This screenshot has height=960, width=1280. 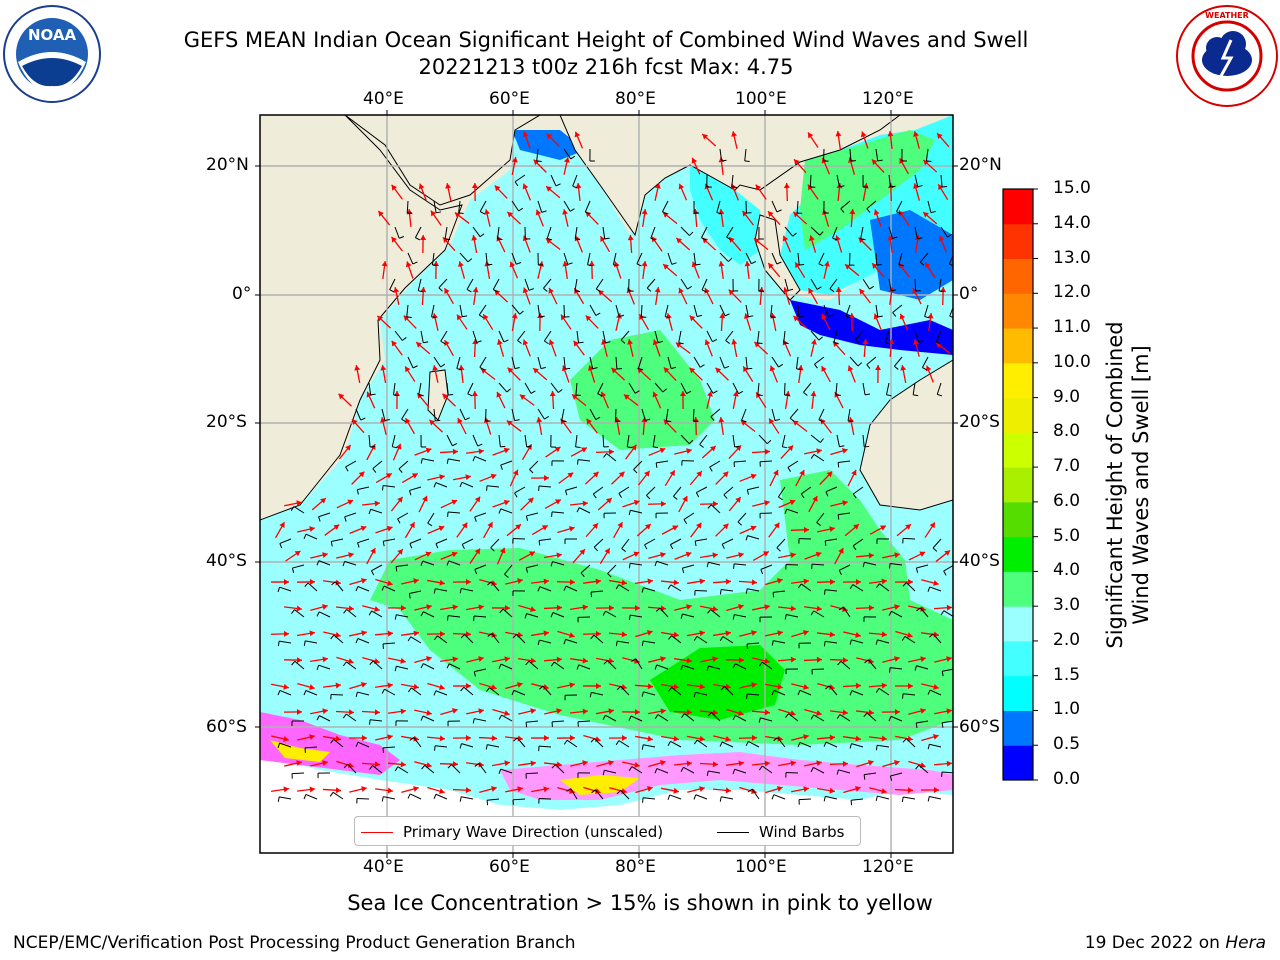 What do you see at coordinates (979, 422) in the screenshot?
I see `lat-tick-right-20s: 20°S` at bounding box center [979, 422].